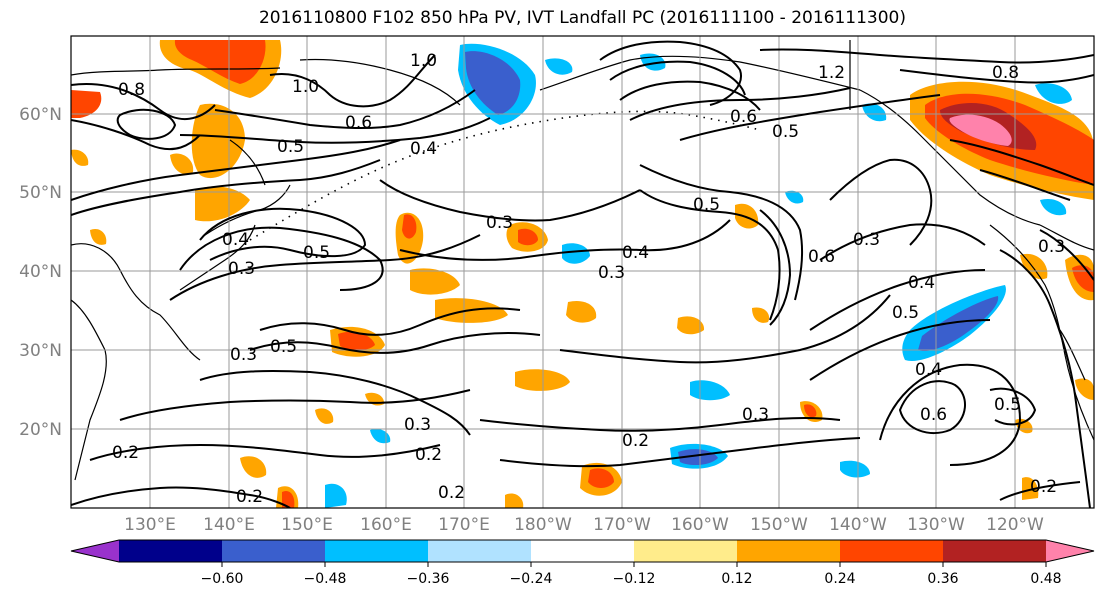  I want to click on lat-label-50n: 50°N, so click(40, 193).